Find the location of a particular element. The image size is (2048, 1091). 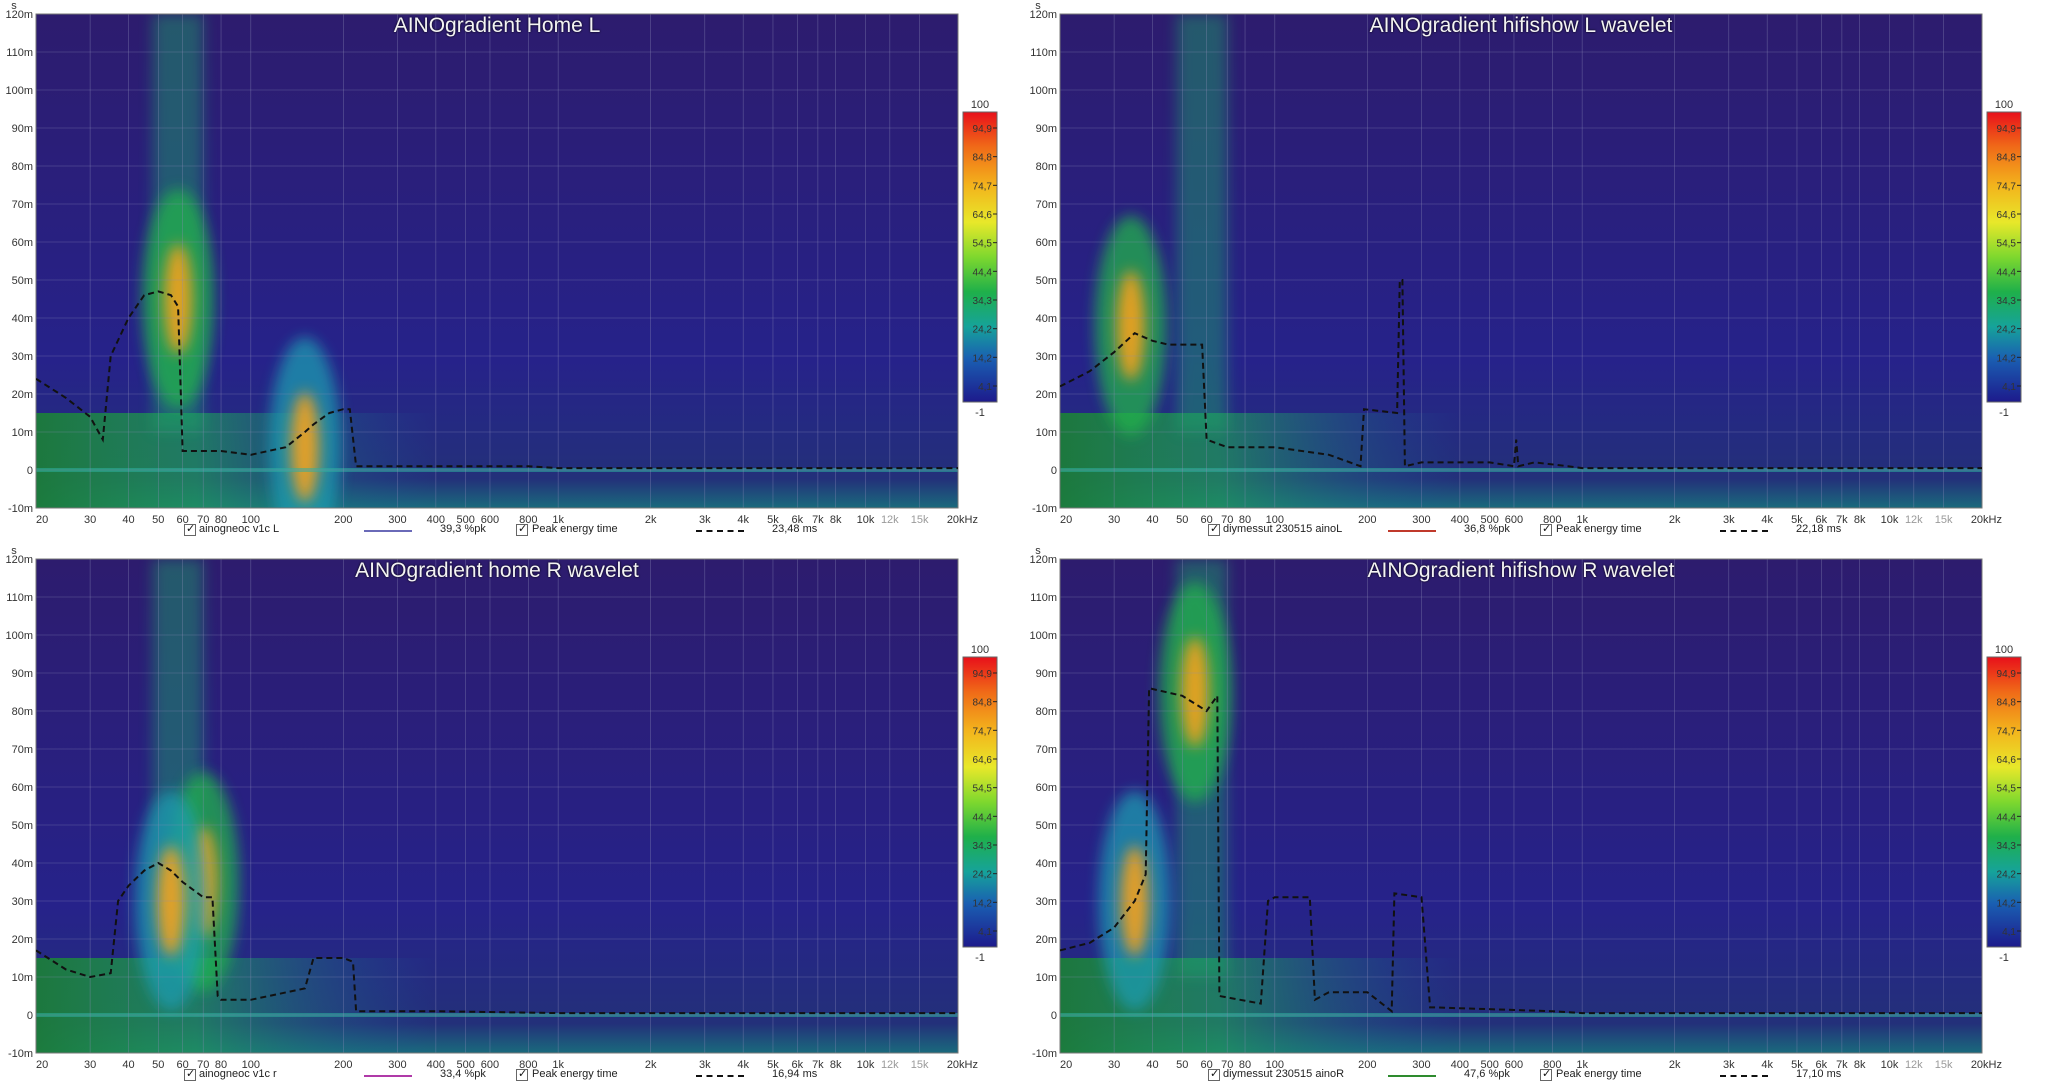

x-tick-label: 10k is located at coordinates (1890, 520).